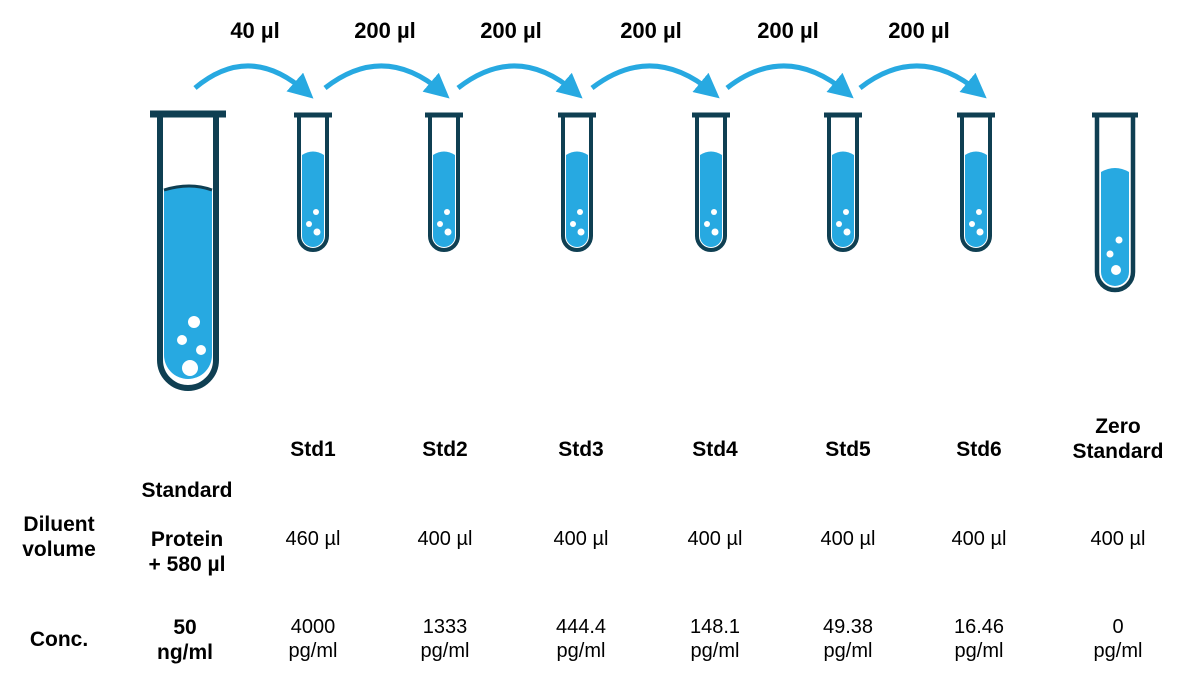 The width and height of the screenshot is (1181, 673). I want to click on stock-label-line1: Standard, so click(187, 490).